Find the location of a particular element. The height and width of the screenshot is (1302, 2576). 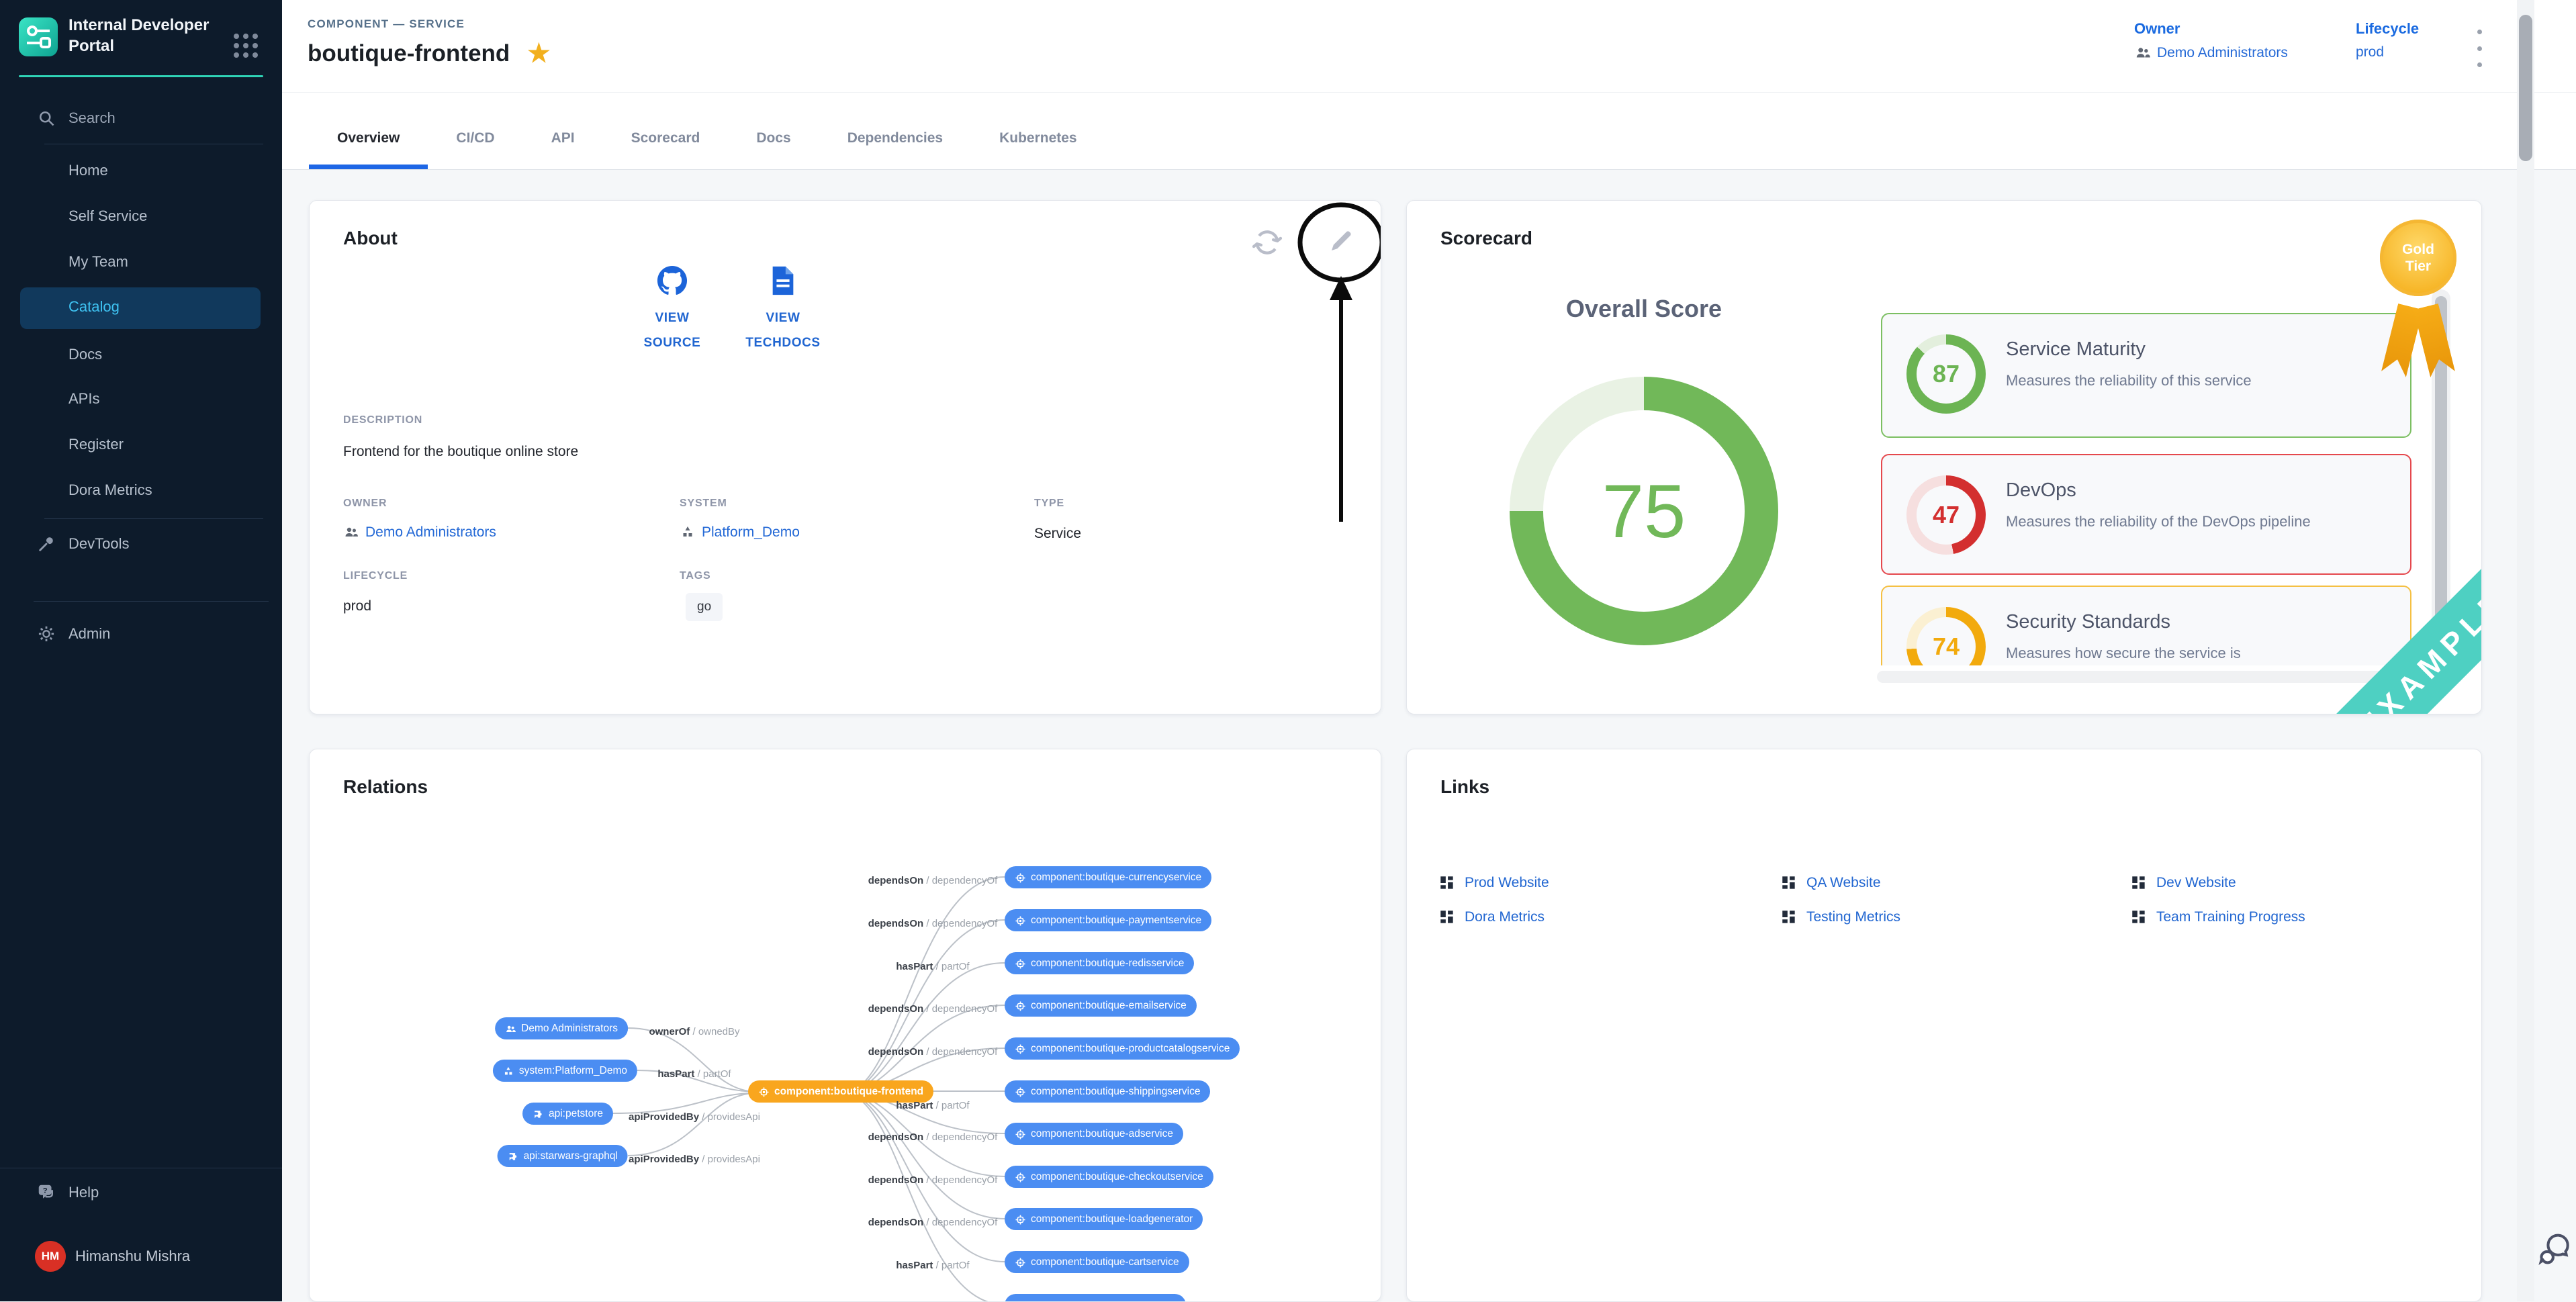

edge-label: hasPart / partOf is located at coordinates (694, 1074).